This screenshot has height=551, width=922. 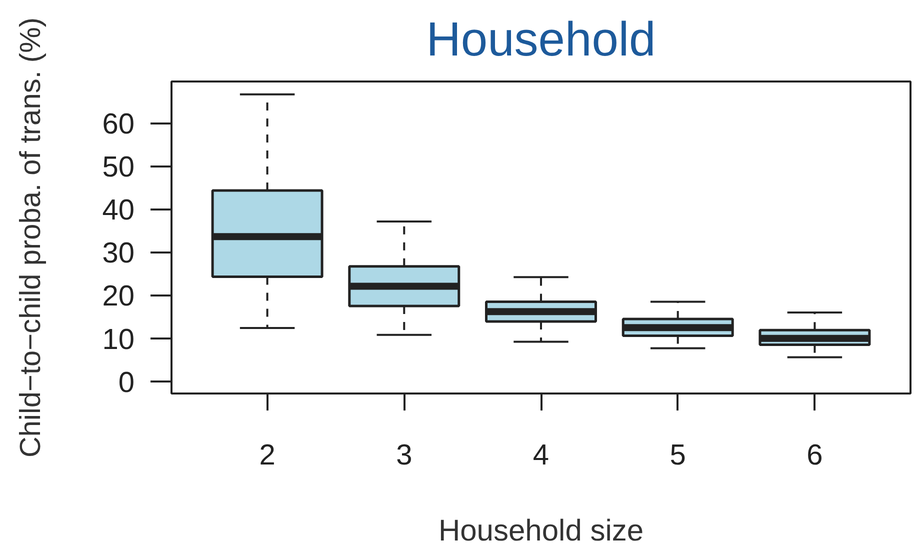 What do you see at coordinates (118, 124) in the screenshot?
I see `y-tick-label: 60` at bounding box center [118, 124].